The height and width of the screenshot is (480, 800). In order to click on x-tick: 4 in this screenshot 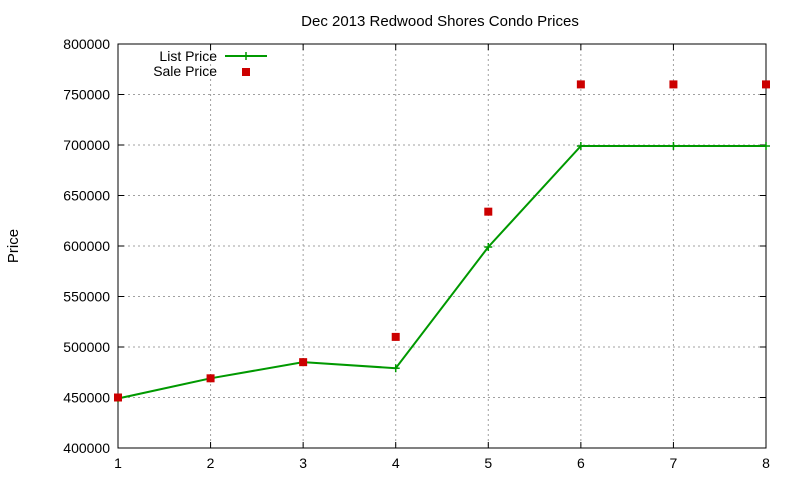, I will do `click(396, 257)`.